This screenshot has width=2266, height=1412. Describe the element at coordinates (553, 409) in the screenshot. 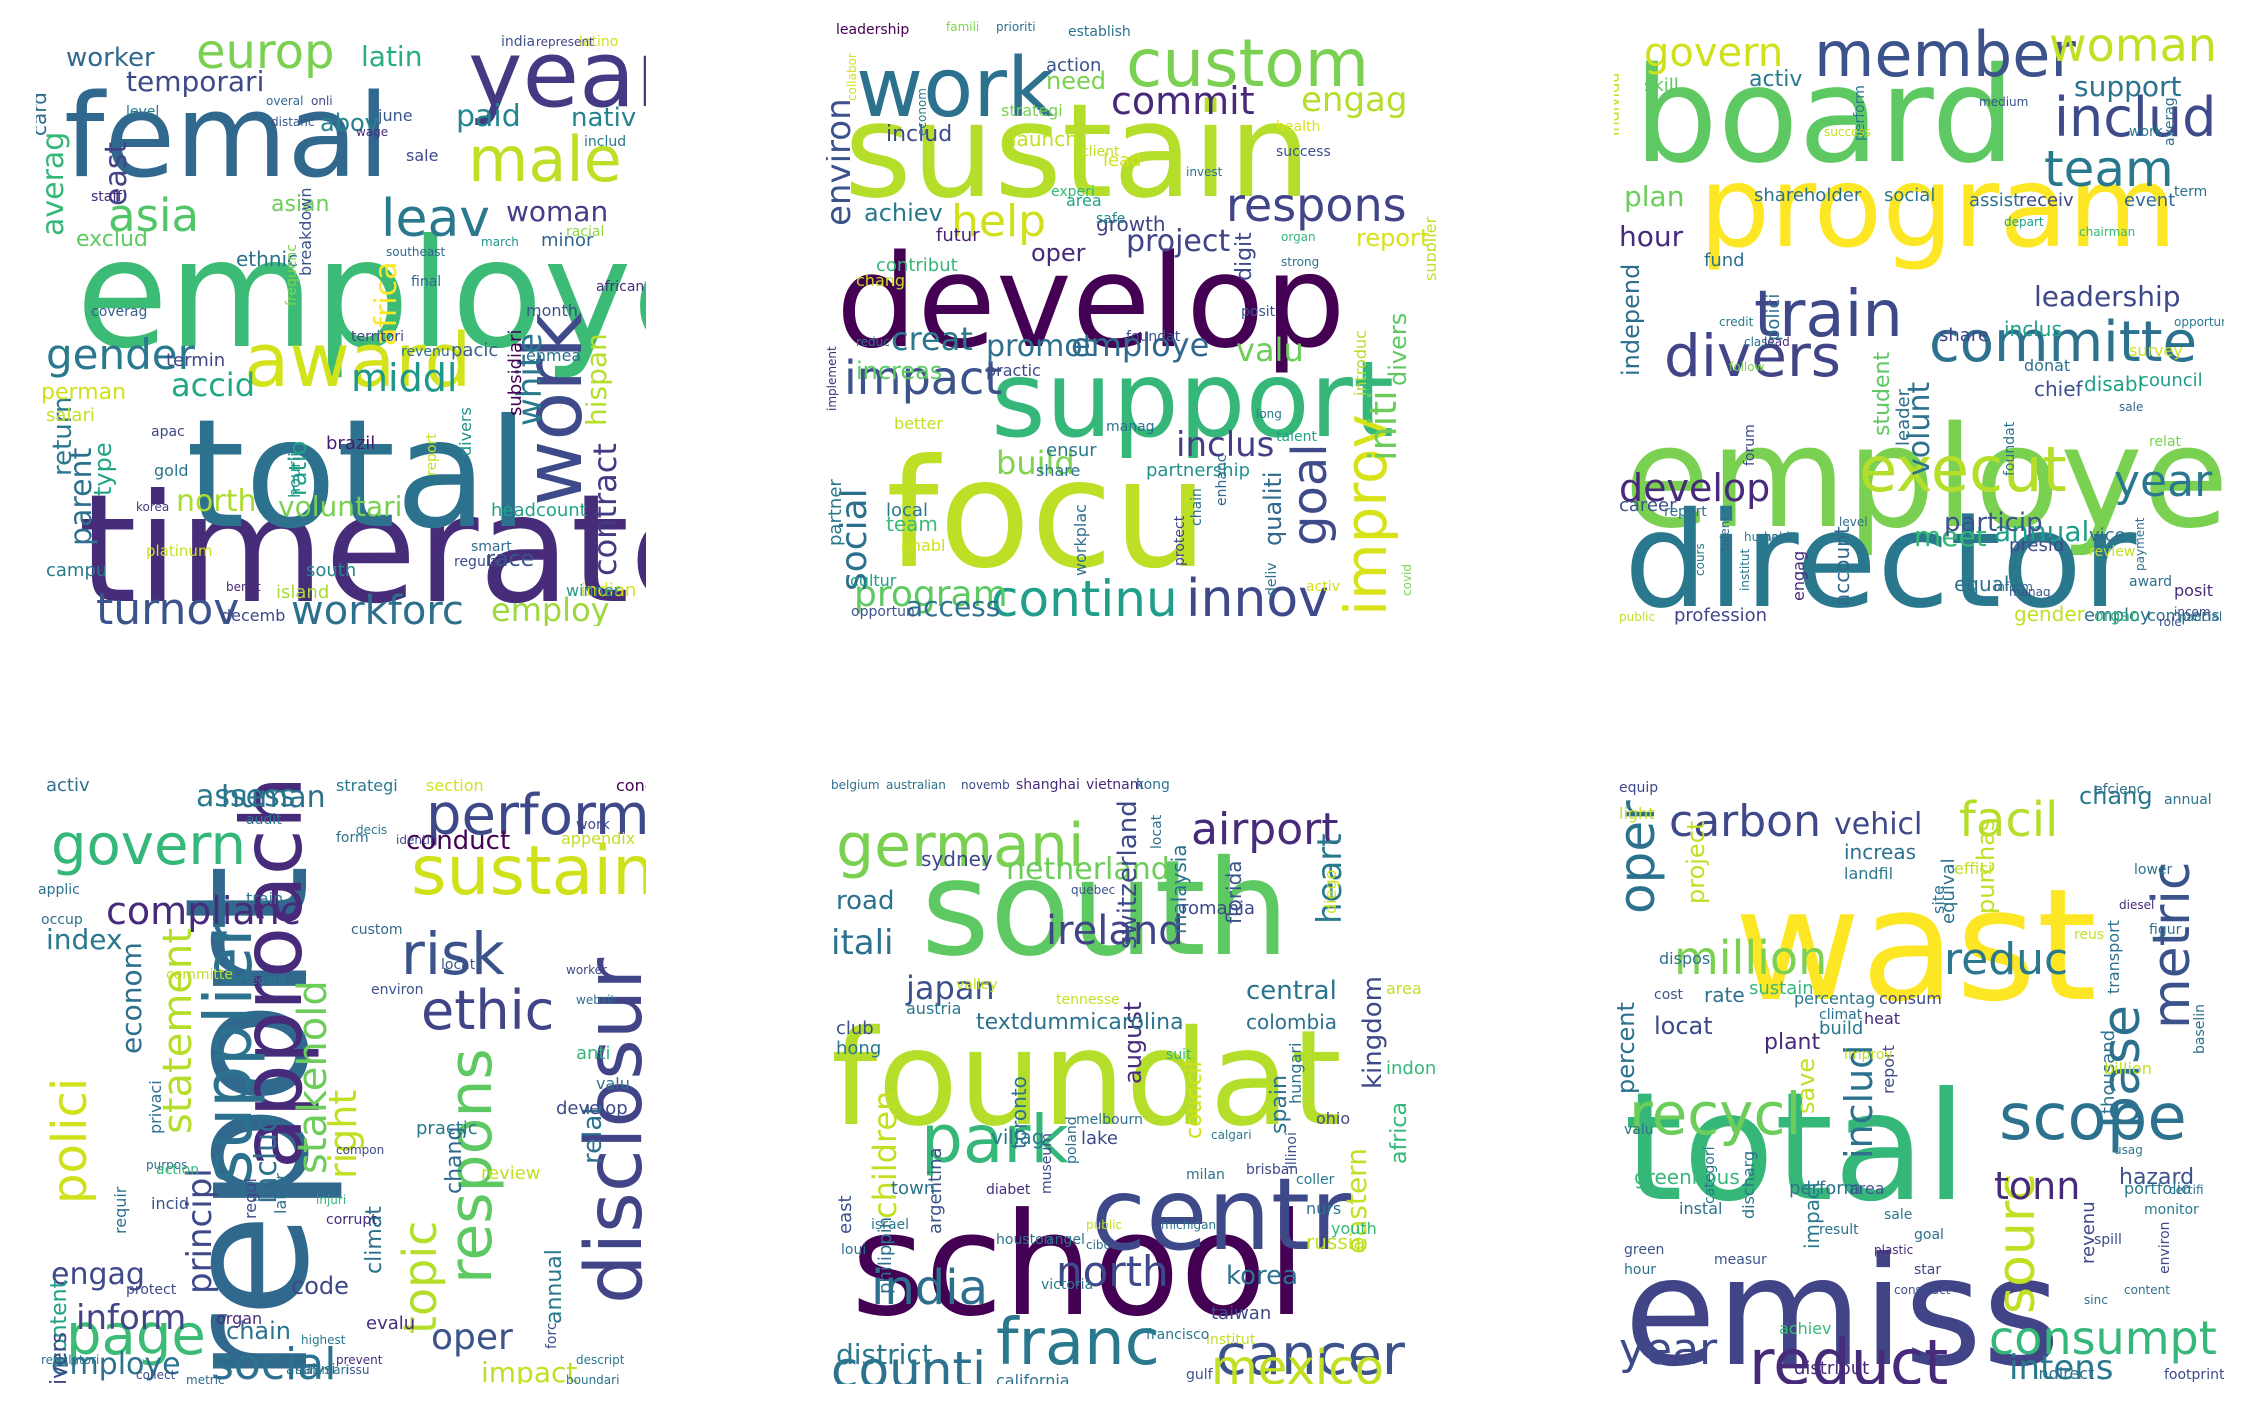

I see `cloud-1-word: work` at that location.